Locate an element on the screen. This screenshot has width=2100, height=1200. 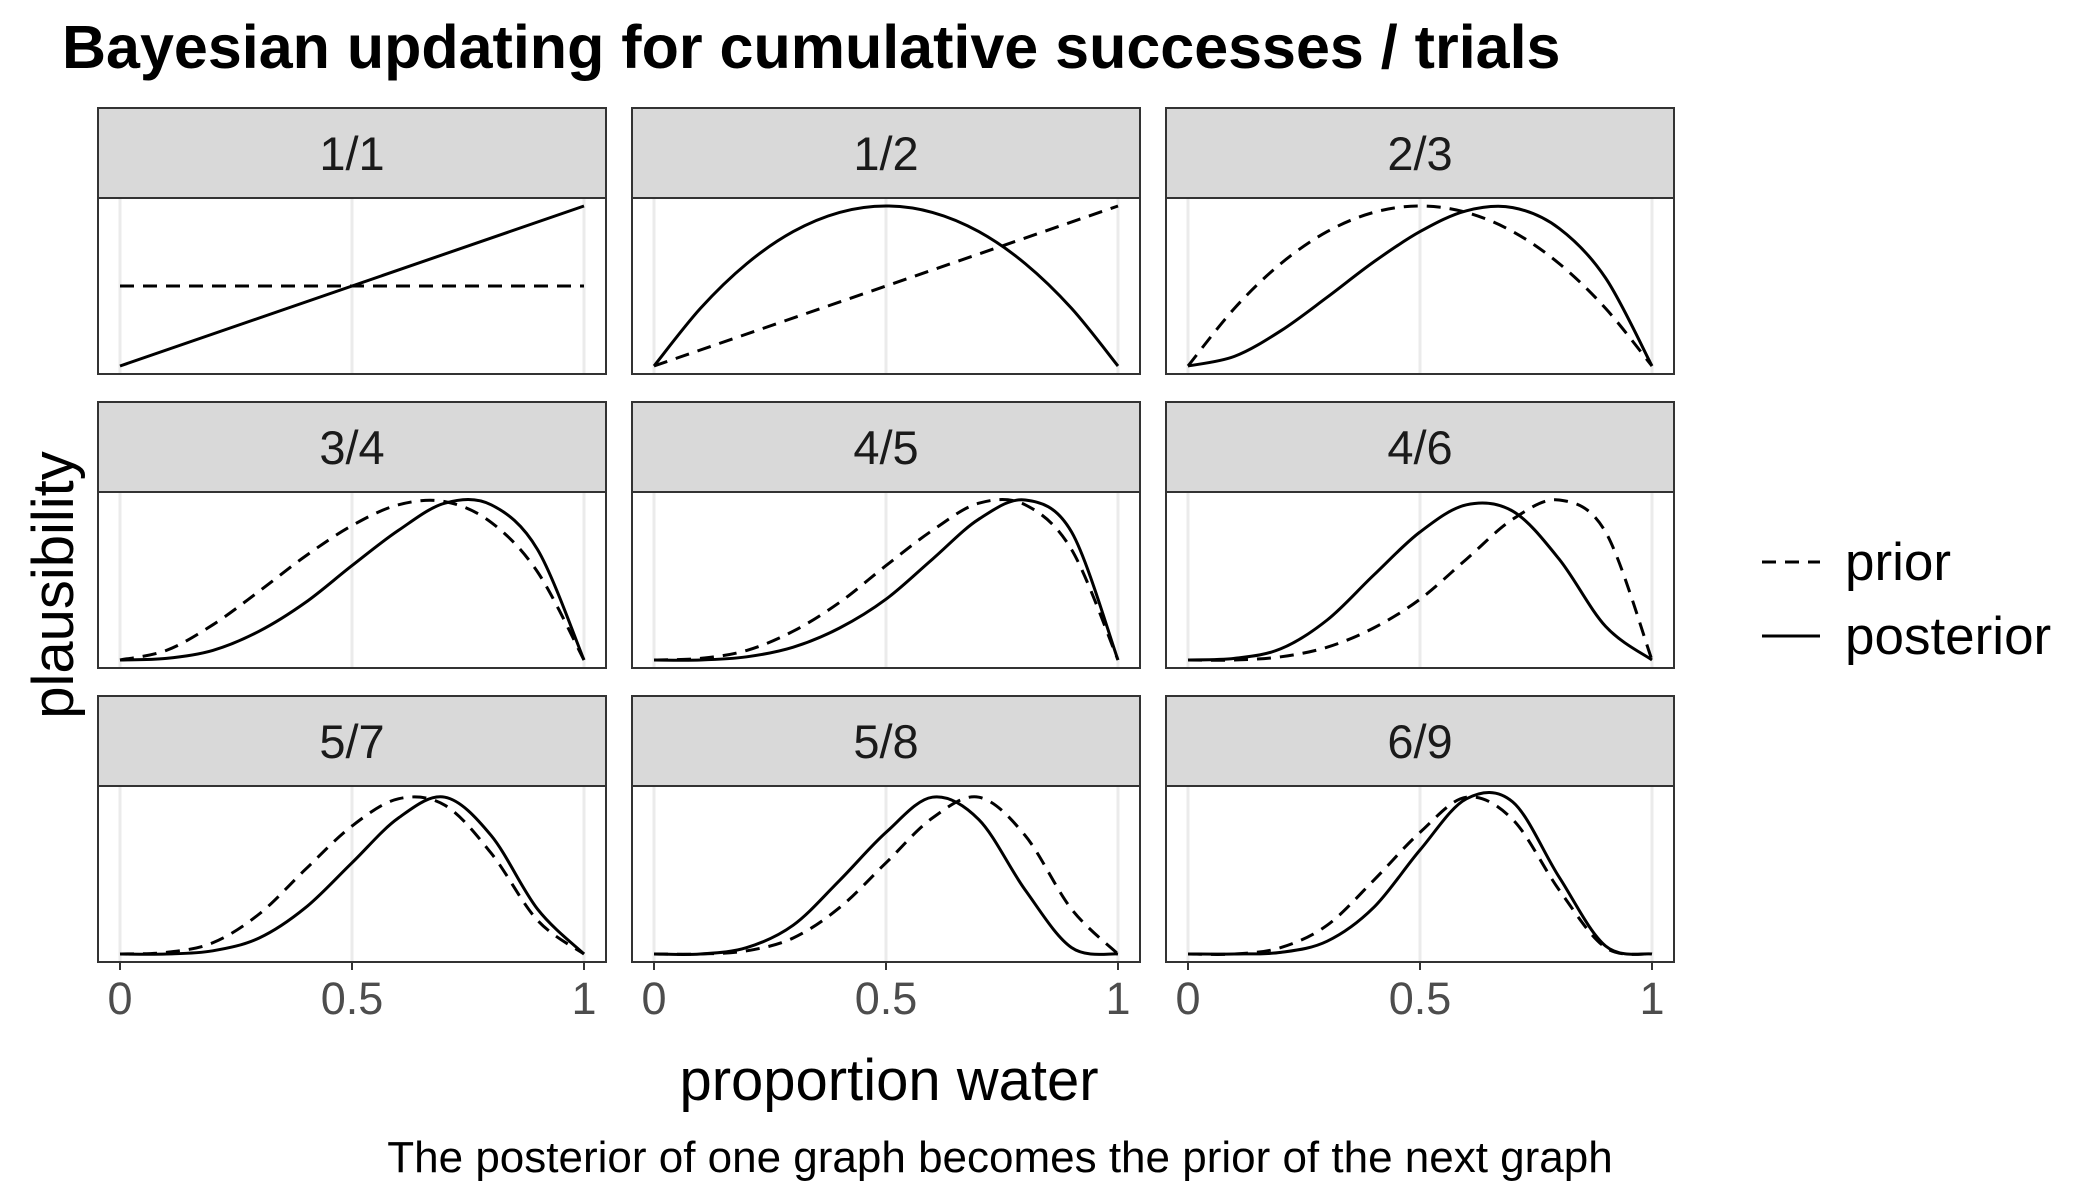
legend: prior posterior is located at coordinates (1906, 599).